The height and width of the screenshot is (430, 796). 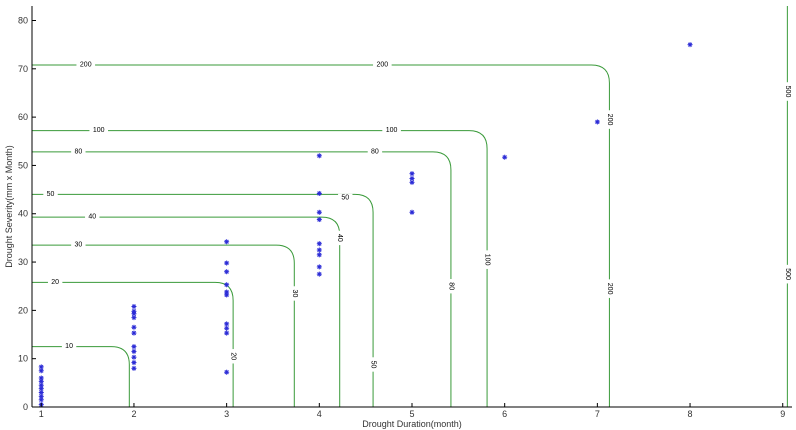 I want to click on contour-label-20: 20, so click(x=55, y=282).